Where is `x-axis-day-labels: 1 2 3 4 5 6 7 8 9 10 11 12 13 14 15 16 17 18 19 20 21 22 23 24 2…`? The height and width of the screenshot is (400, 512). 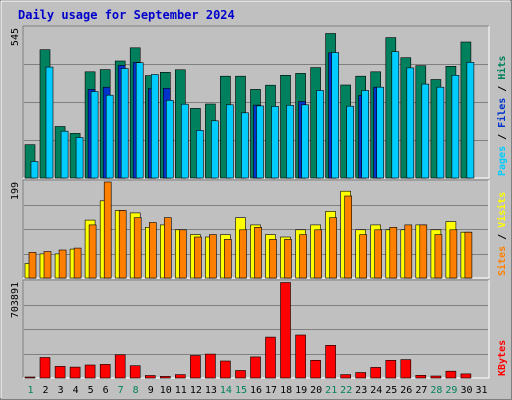
x-axis-day-labels: 1 2 3 4 5 6 7 8 9 10 11 12 13 14 15 16 17 18 19 20 21 22 23 24 2… is located at coordinates (257, 390).